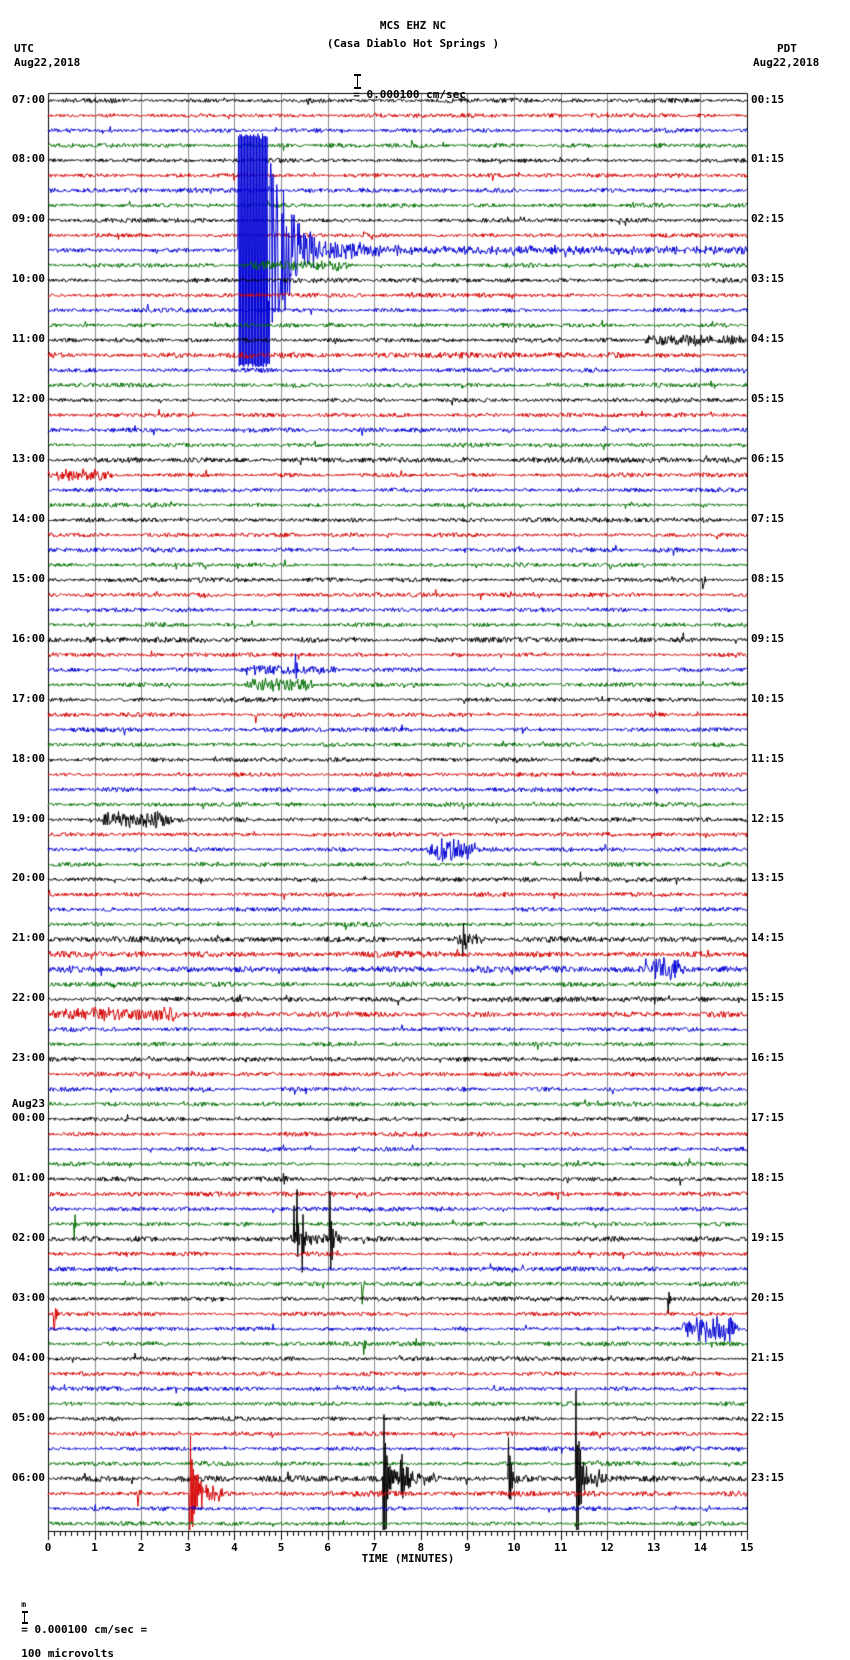 This screenshot has height=1660, width=850. What do you see at coordinates (327, 1547) in the screenshot?
I see `x-axis-tick-label: 6` at bounding box center [327, 1547].